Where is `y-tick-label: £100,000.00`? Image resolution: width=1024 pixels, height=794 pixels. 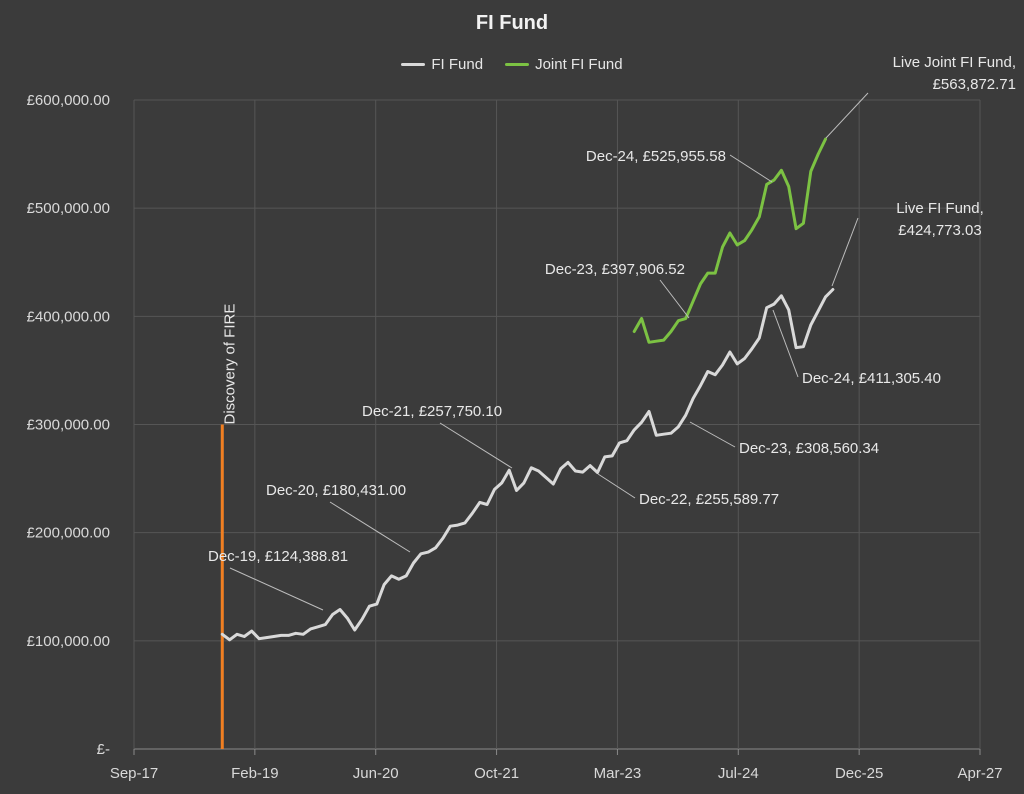 y-tick-label: £100,000.00 is located at coordinates (68, 641).